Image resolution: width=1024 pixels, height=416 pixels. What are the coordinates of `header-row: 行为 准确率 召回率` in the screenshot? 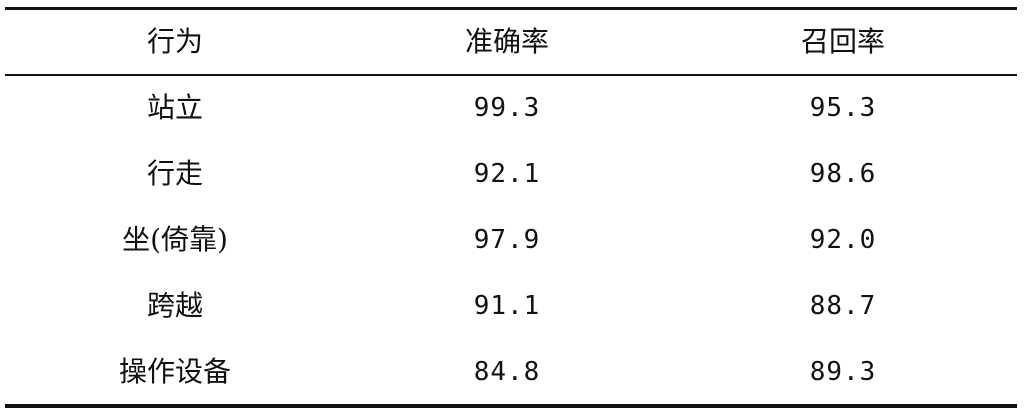 It's located at (512, 42).